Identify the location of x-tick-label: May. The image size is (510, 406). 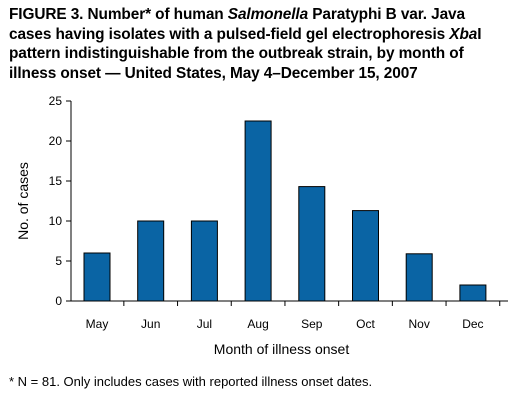
(97, 324).